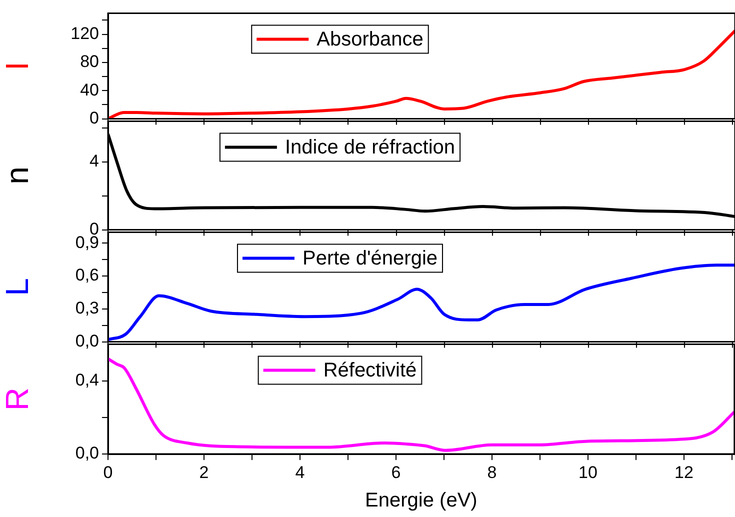  I want to click on x-tick-label: 6, so click(396, 472).